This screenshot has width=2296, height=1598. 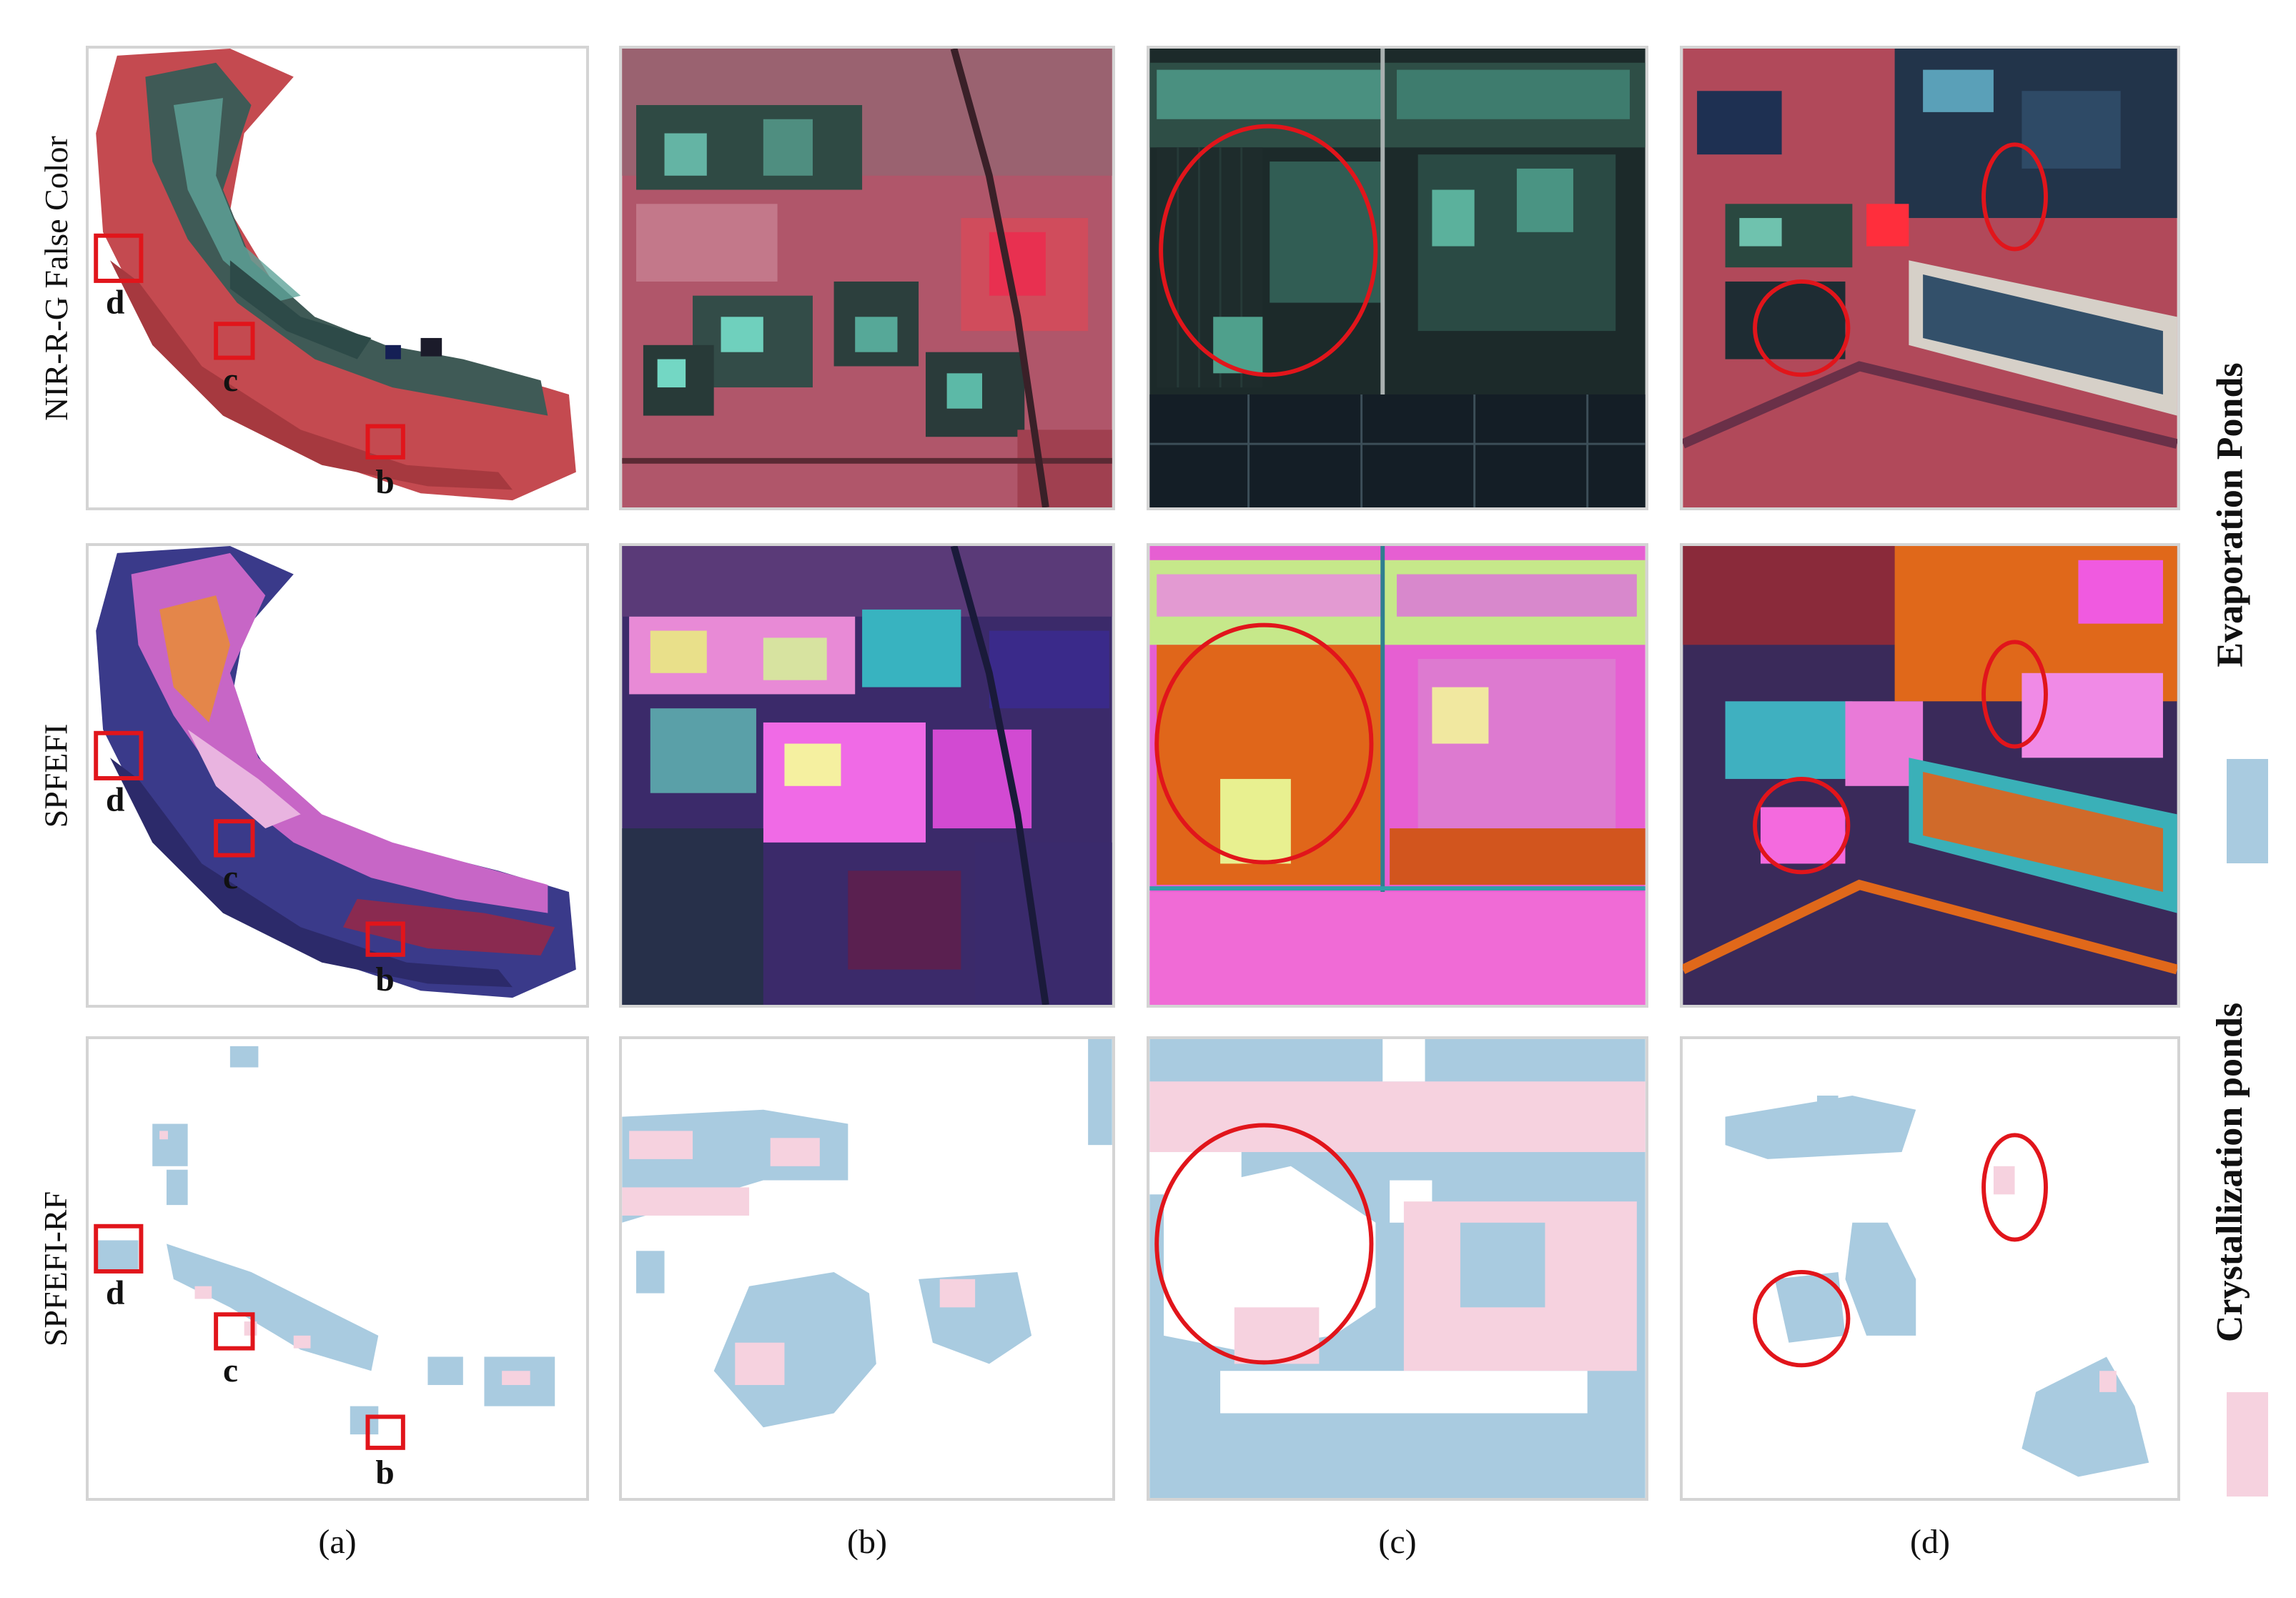 I want to click on panel-spfefi-rf-c, so click(x=1397, y=1268).